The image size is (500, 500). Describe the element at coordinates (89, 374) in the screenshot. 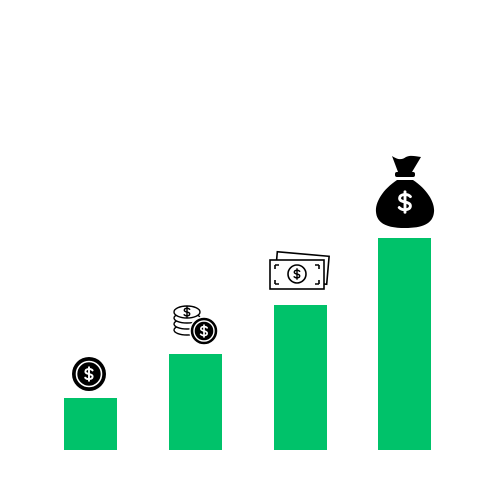

I see `coin-icon` at that location.